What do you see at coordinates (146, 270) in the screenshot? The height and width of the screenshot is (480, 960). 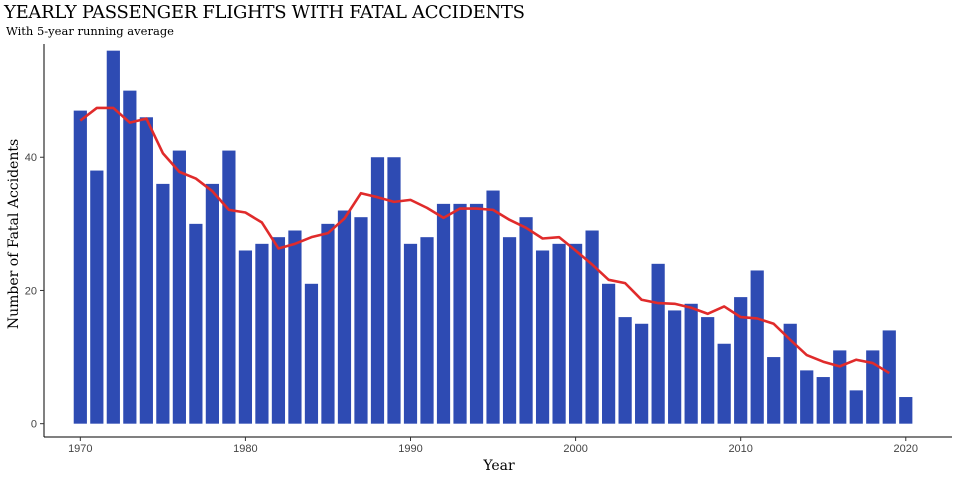 I see `bar-1974` at bounding box center [146, 270].